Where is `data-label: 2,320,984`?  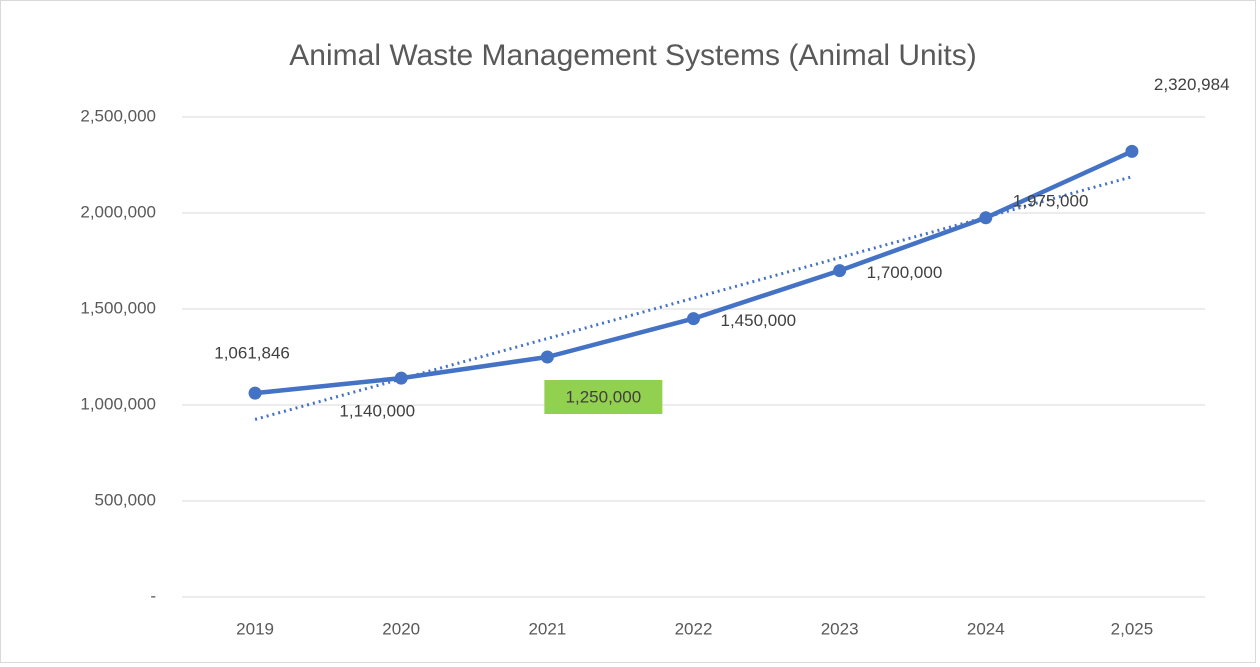 data-label: 2,320,984 is located at coordinates (1192, 84).